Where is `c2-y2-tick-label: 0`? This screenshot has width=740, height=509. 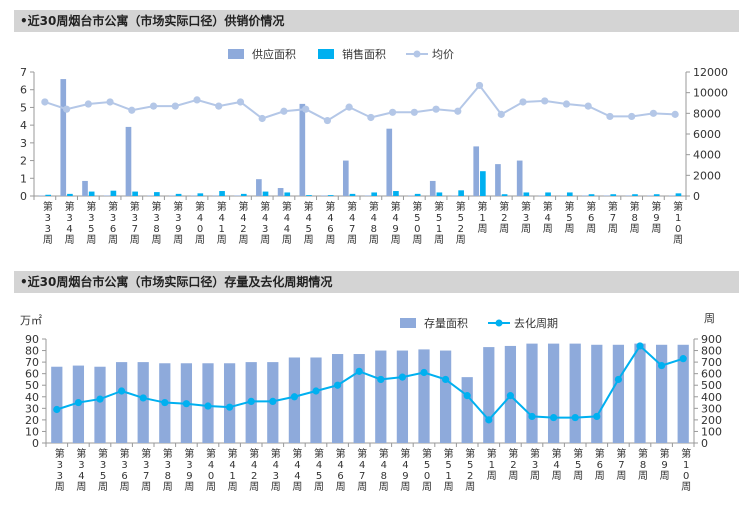 c2-y2-tick-label: 0 is located at coordinates (704, 443).